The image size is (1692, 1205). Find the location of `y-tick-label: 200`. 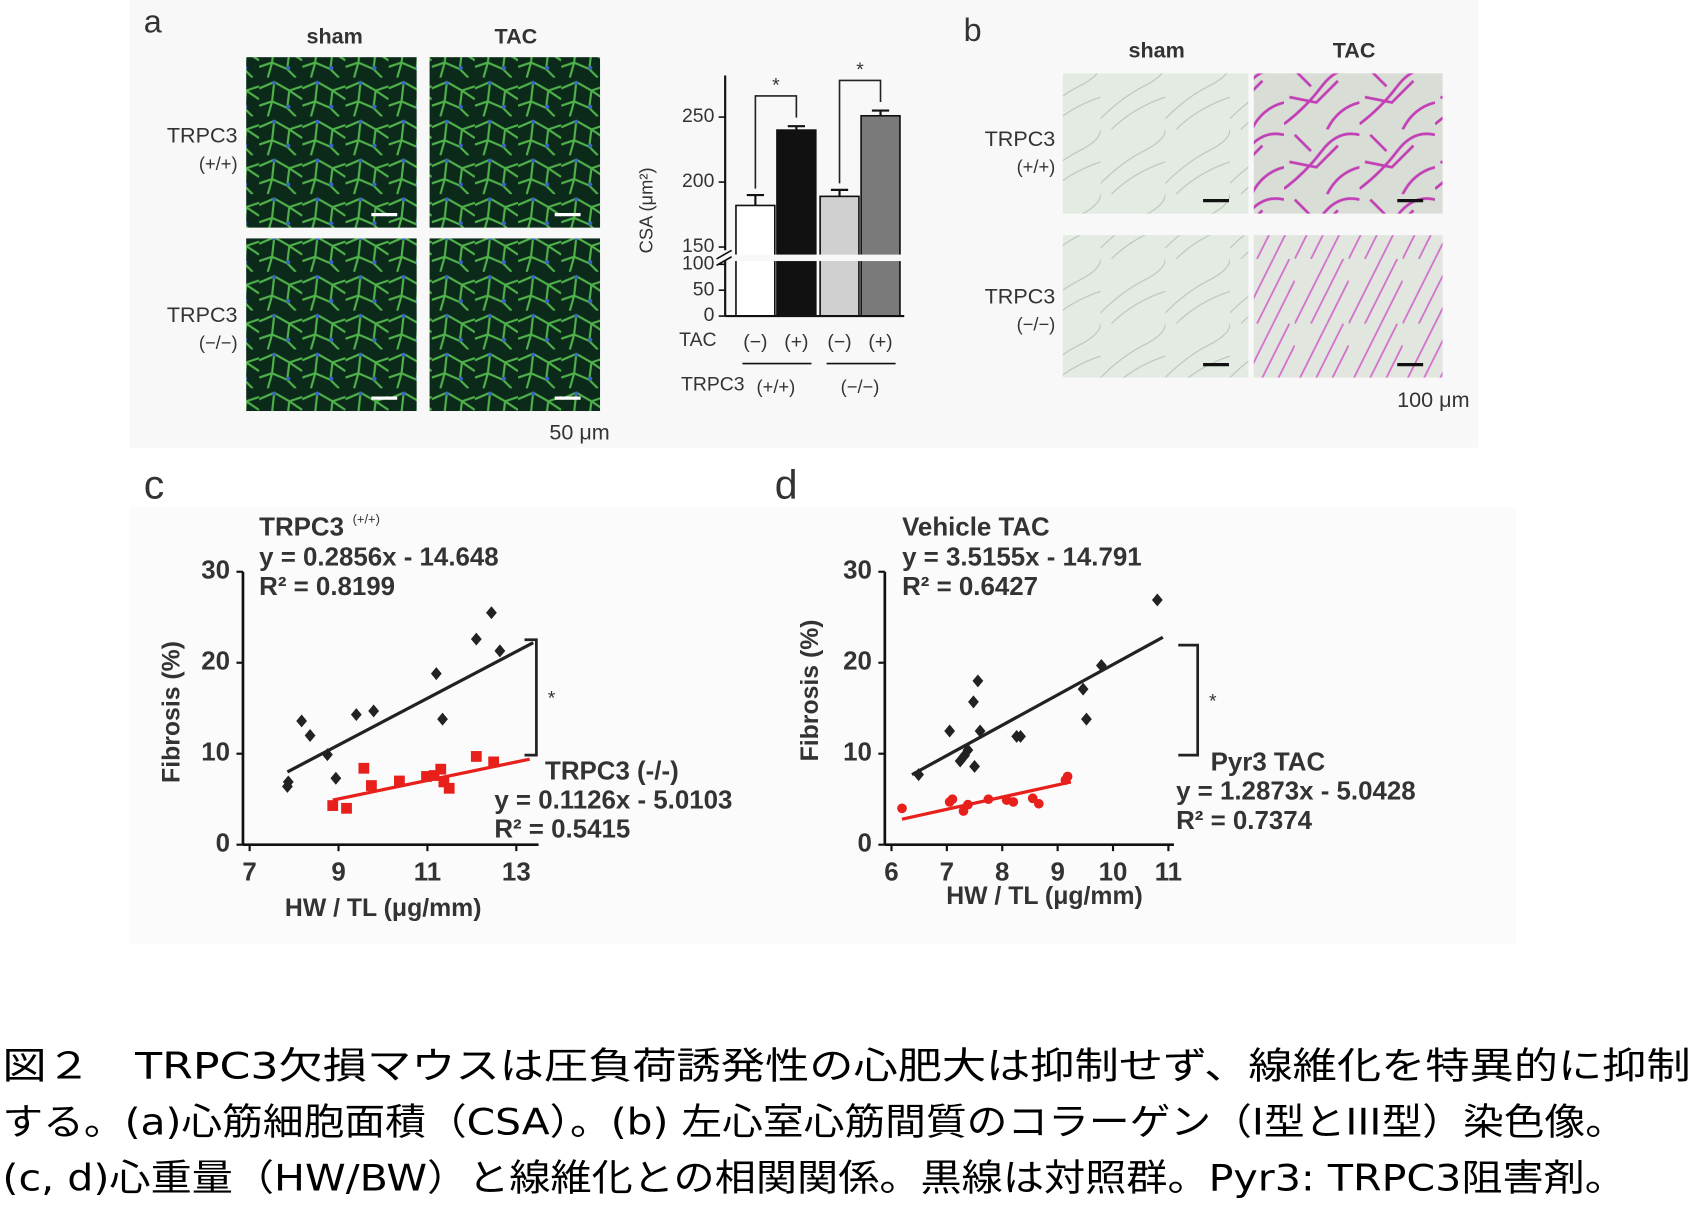

y-tick-label: 200 is located at coordinates (698, 181).